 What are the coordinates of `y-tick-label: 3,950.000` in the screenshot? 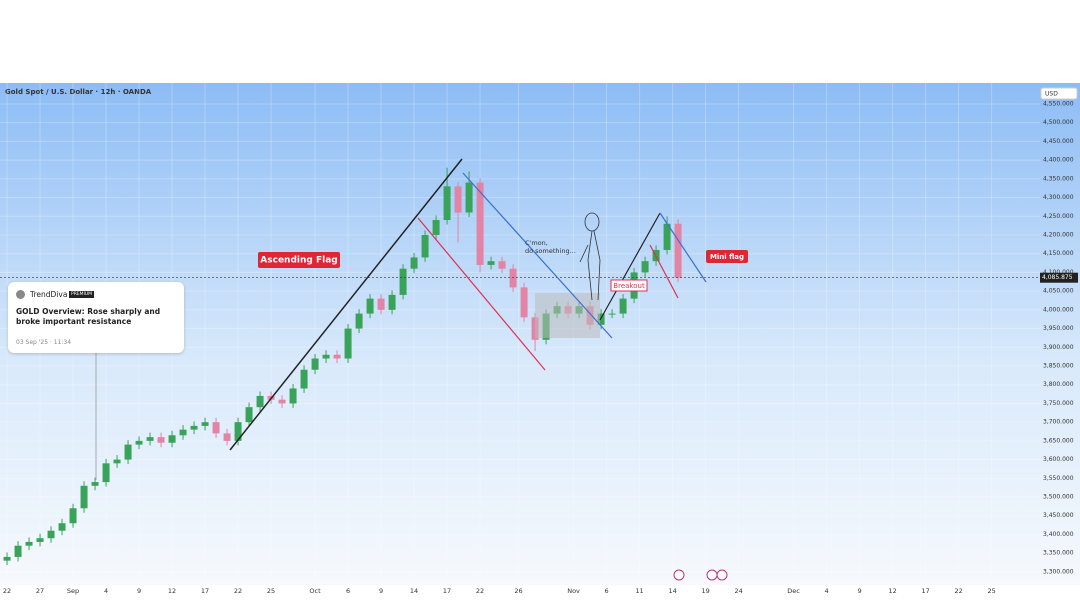 It's located at (1058, 328).